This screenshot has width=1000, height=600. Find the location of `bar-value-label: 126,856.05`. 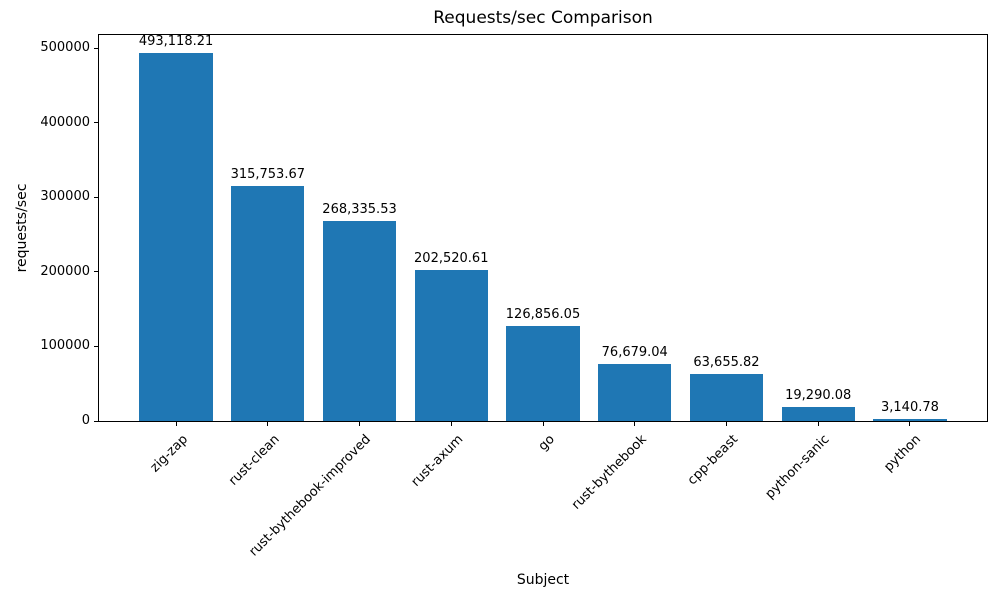

bar-value-label: 126,856.05 is located at coordinates (543, 315).